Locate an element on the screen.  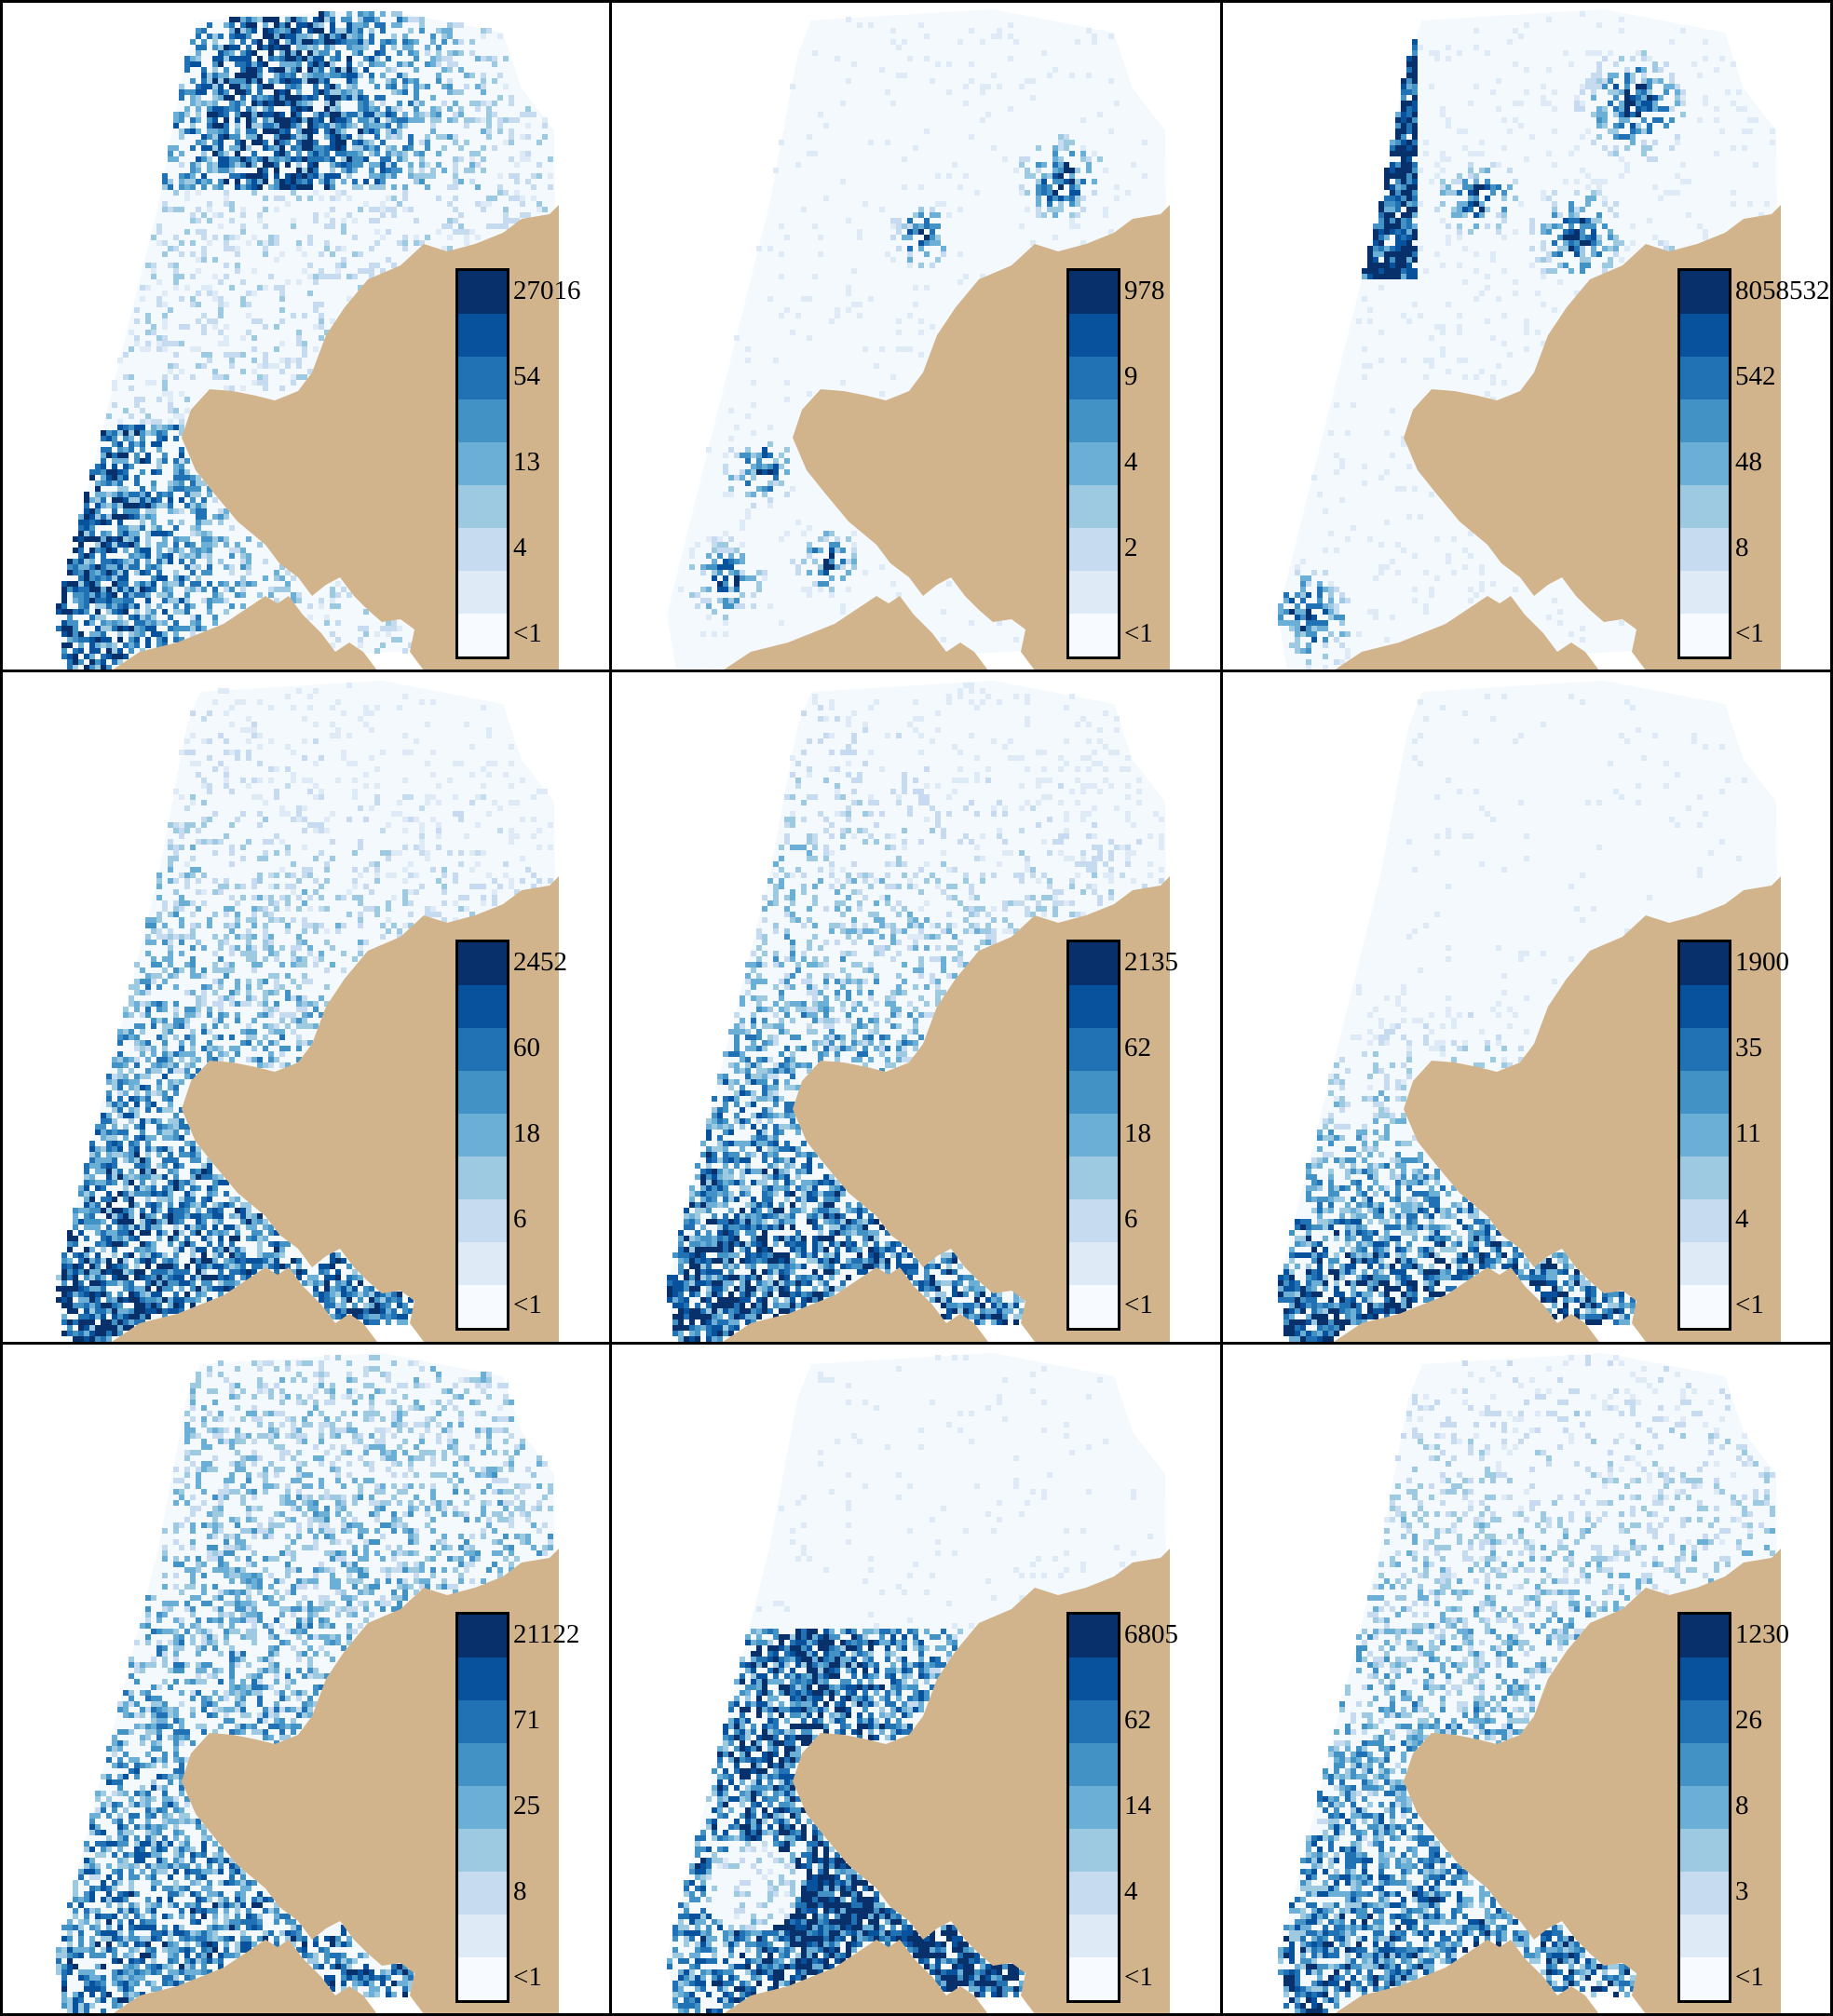
map-panel-r3c3: 1230 26 8 3 <1 is located at coordinates (1527, 1680).